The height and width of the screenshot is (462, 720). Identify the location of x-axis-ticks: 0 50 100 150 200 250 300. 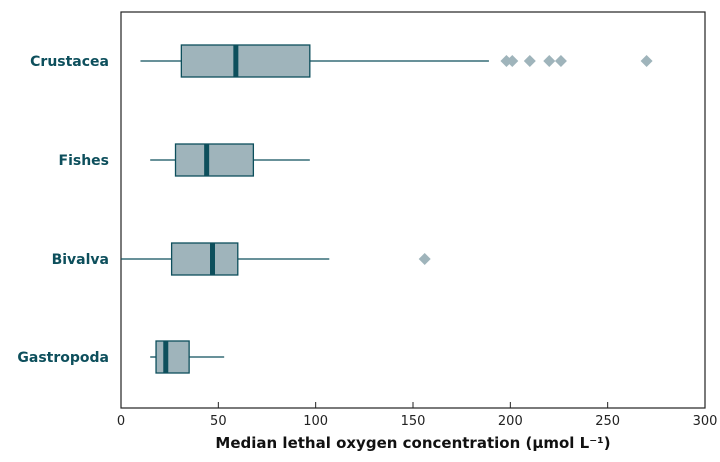
(417, 415).